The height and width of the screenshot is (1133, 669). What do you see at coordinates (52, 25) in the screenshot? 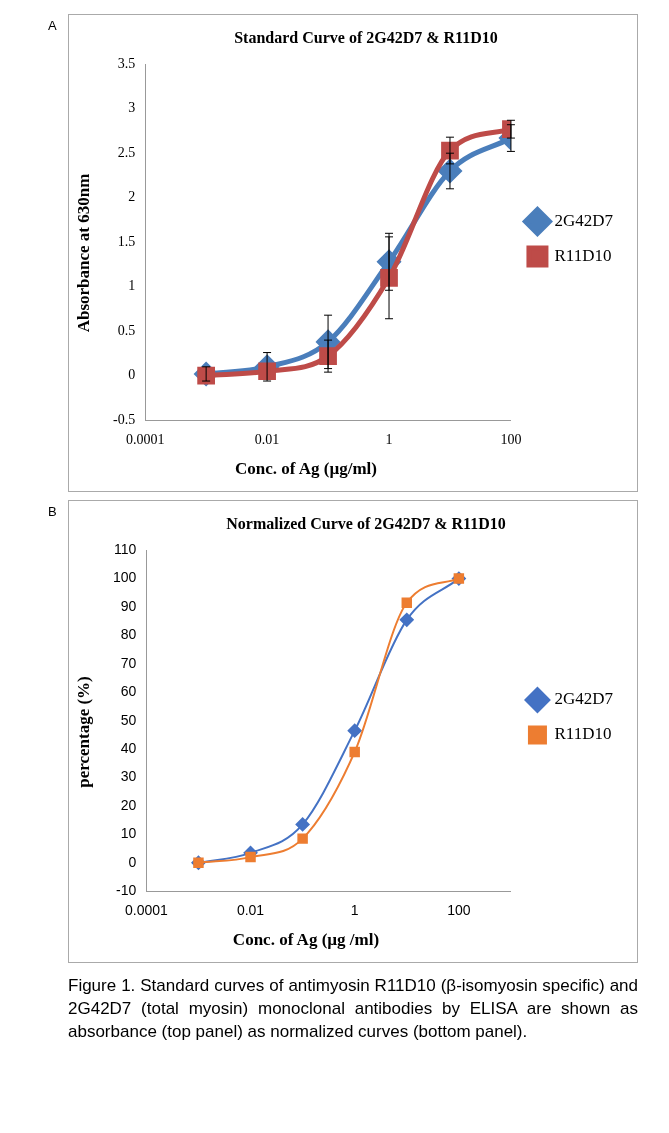
I see `text: A` at bounding box center [52, 25].